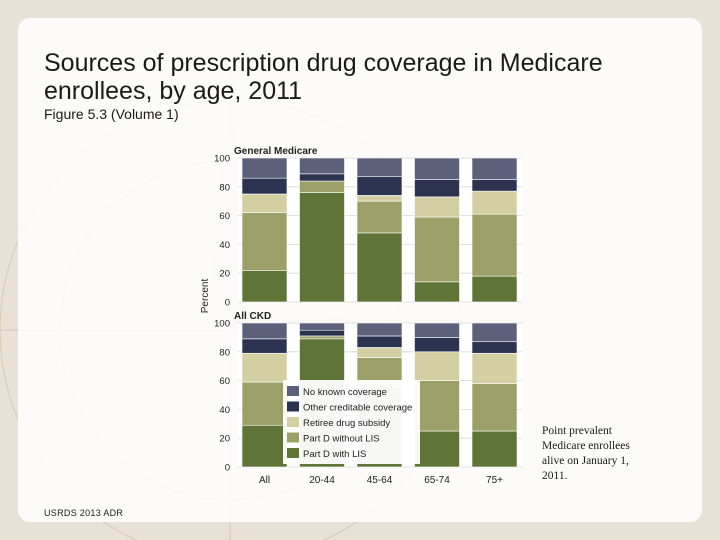  Describe the element at coordinates (341, 439) in the screenshot. I see `legend-label: Part D without LIS` at that location.